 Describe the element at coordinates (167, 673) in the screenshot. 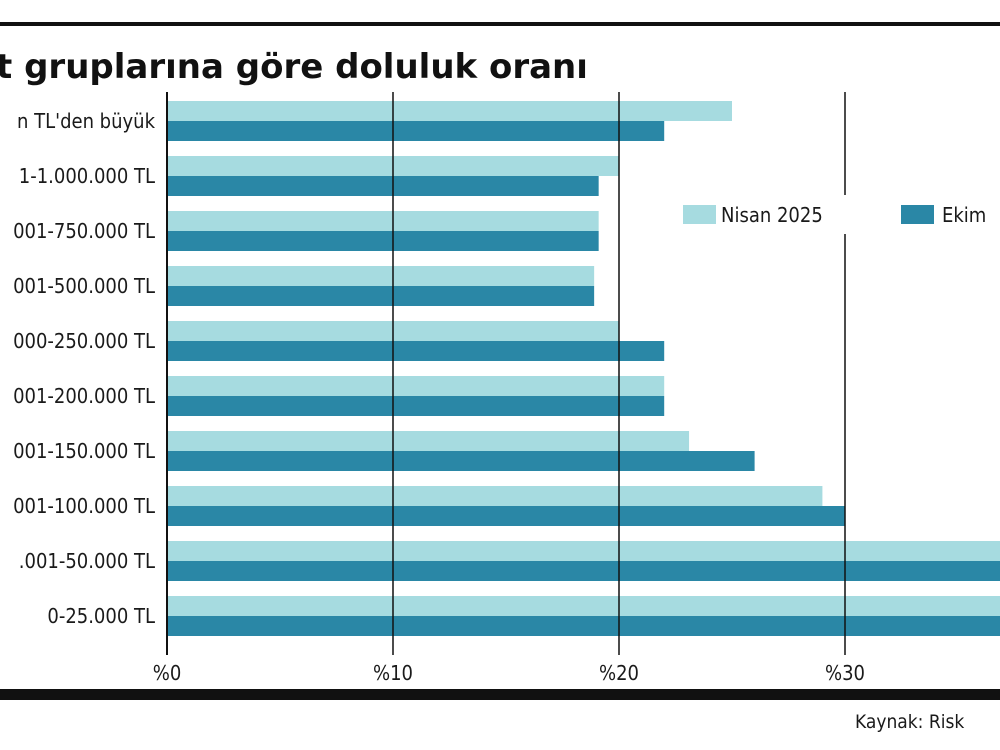

I see `x-tick-label: %0` at that location.